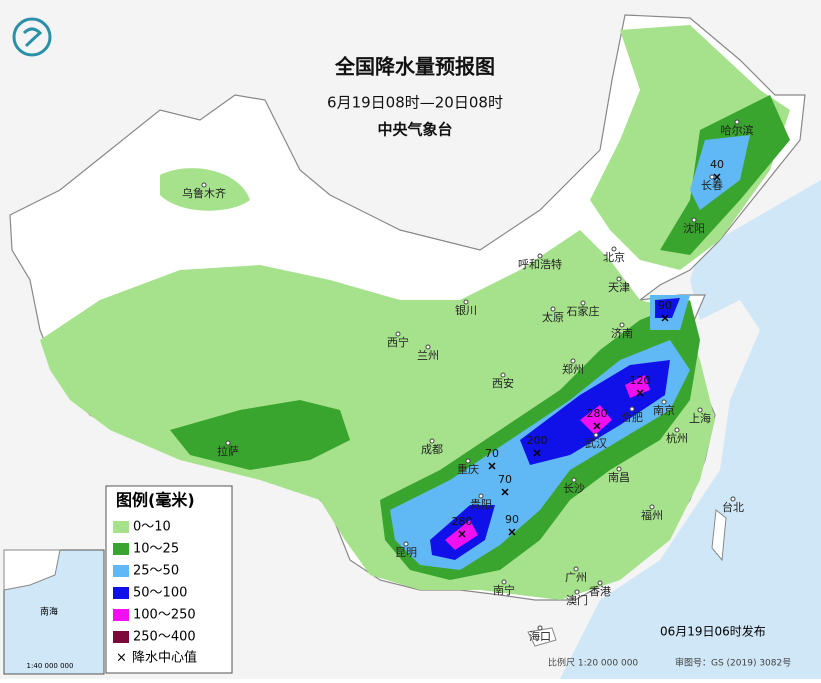 The height and width of the screenshot is (683, 821). Describe the element at coordinates (155, 500) in the screenshot. I see `legend-title: 图例(毫米)` at that location.